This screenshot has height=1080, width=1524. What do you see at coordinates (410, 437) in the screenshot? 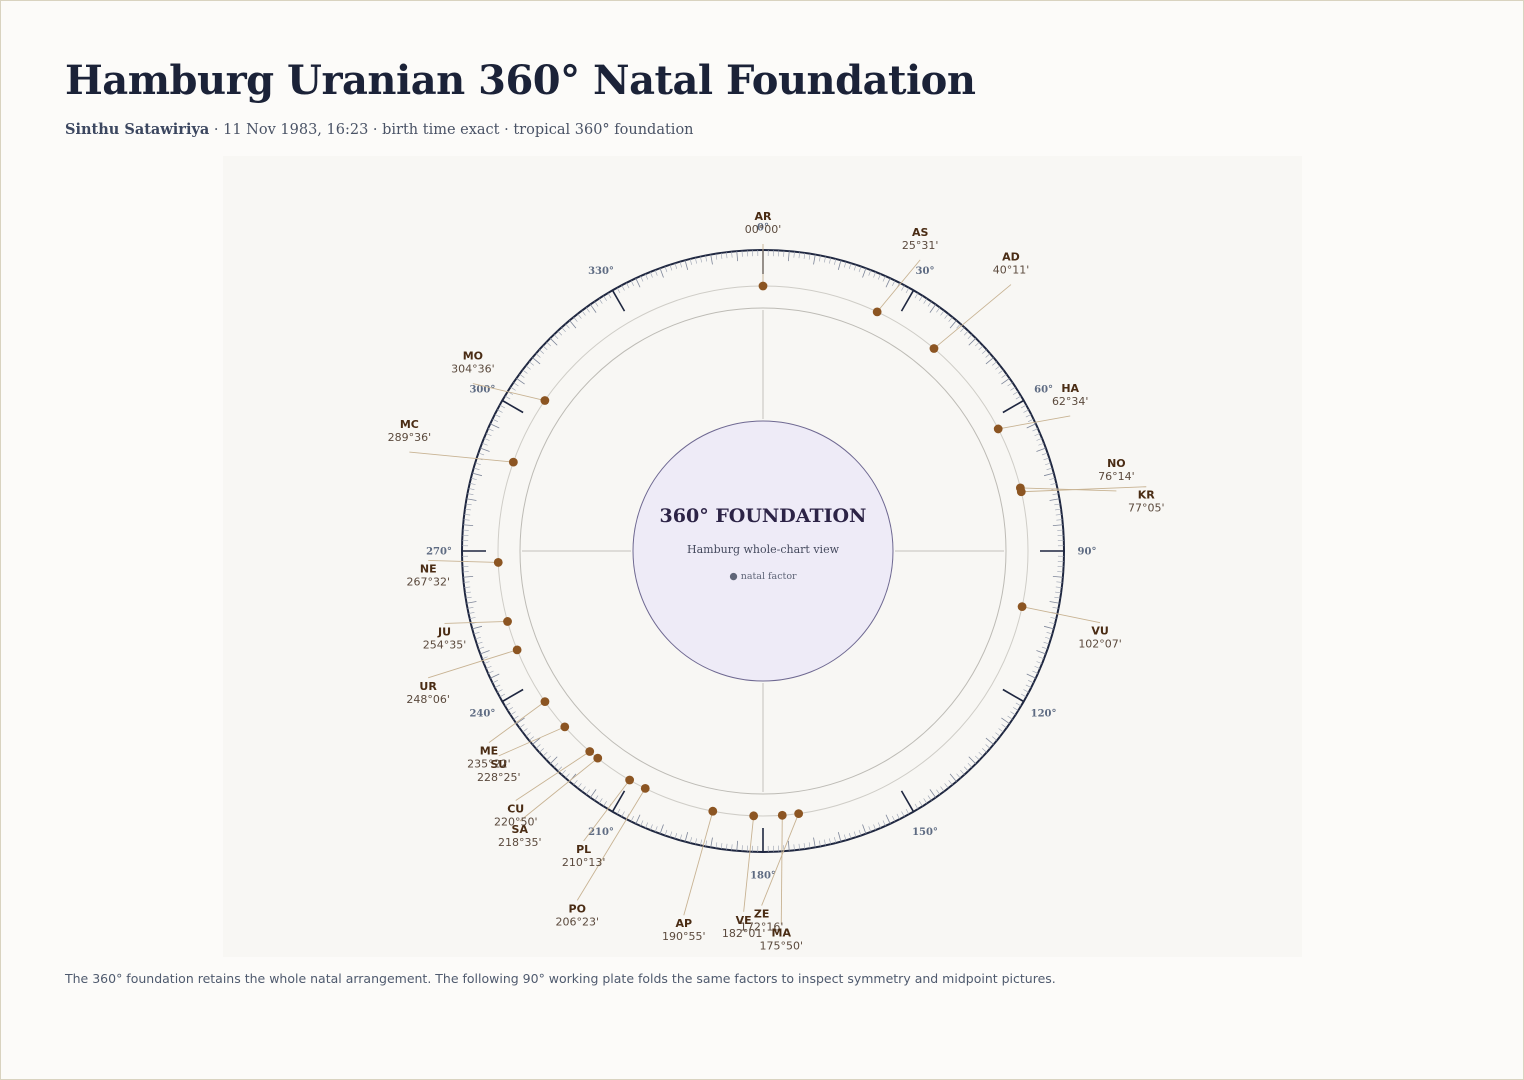
I see `factor-position-mc: 289°36'` at bounding box center [410, 437].